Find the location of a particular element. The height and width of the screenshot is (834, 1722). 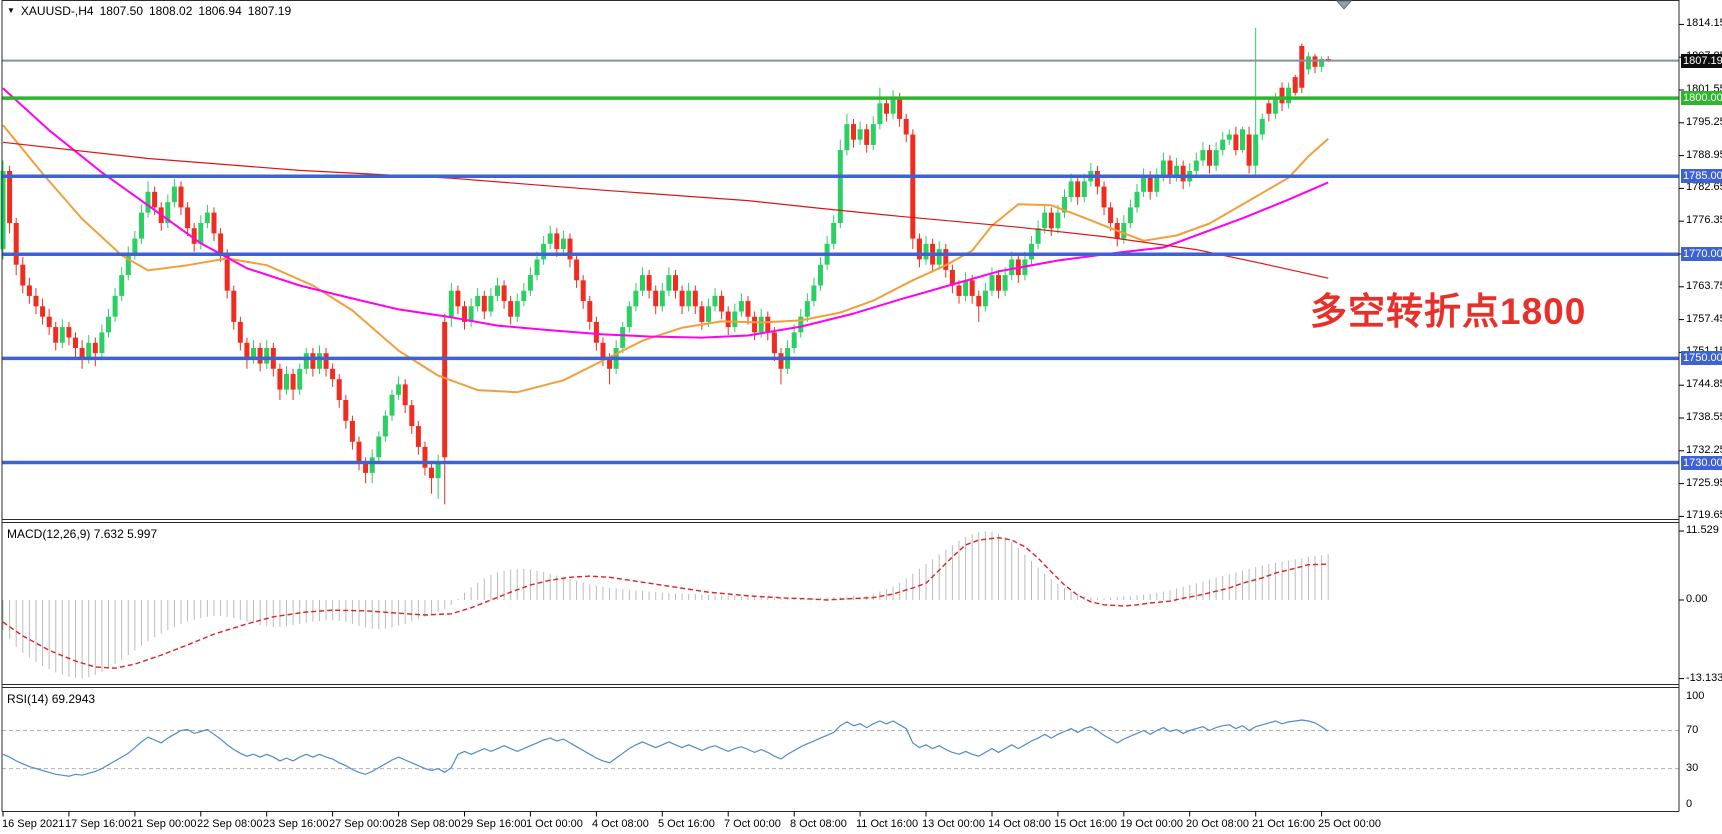

low-value: 1806.94 is located at coordinates (220, 11).